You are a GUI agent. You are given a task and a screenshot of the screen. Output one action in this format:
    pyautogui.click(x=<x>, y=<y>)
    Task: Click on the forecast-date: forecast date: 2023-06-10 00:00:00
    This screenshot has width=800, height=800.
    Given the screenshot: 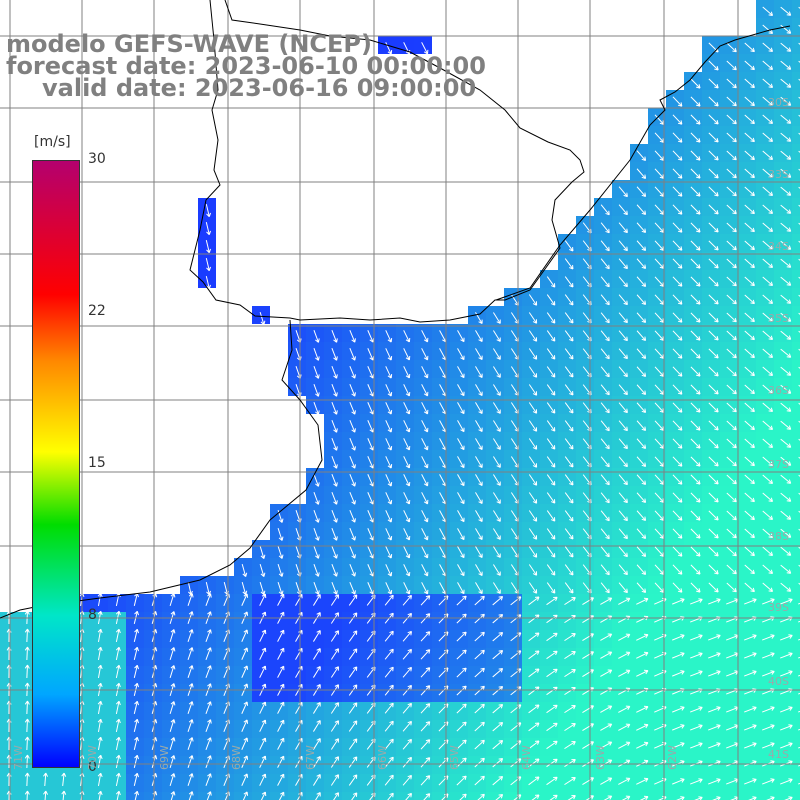 What is the action you would take?
    pyautogui.click(x=246, y=66)
    